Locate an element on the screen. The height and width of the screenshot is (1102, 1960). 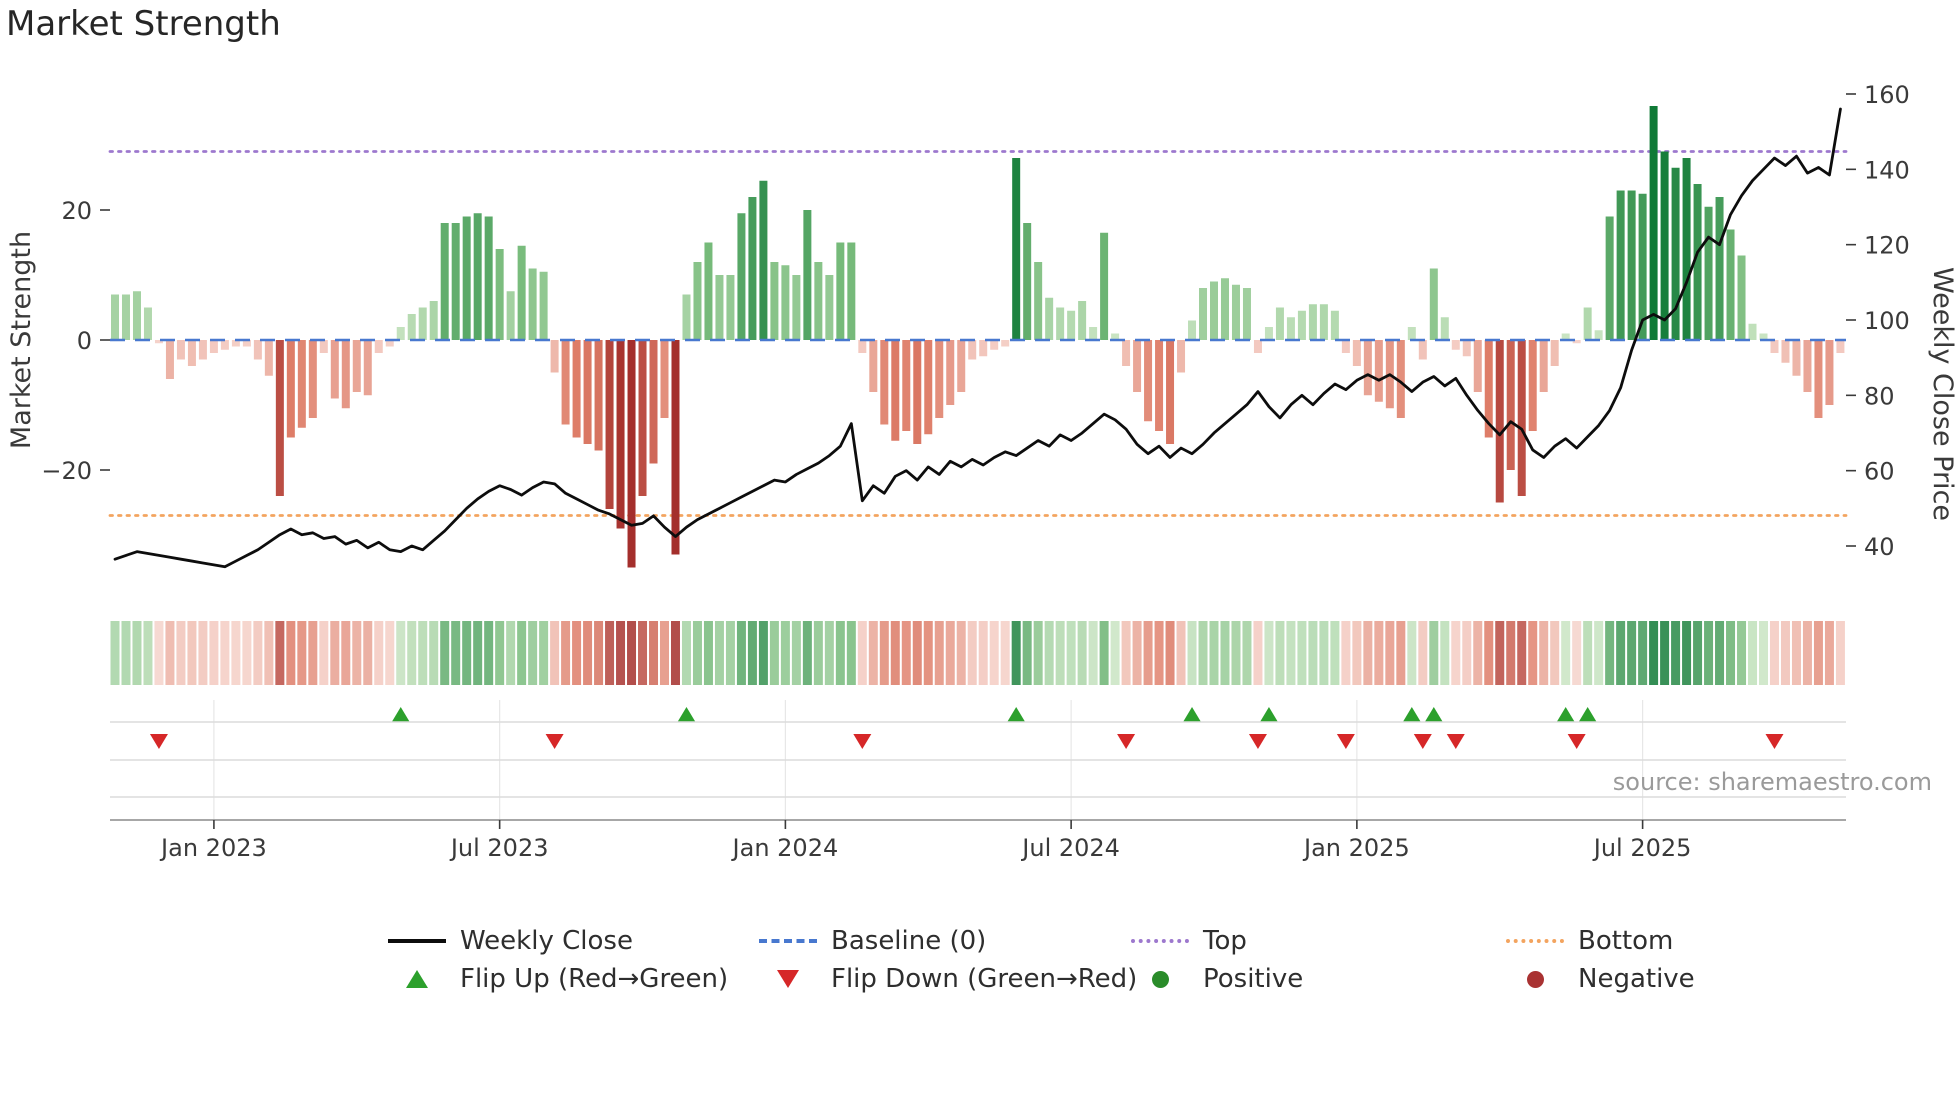
positive-dot-icon is located at coordinates (1160, 979).